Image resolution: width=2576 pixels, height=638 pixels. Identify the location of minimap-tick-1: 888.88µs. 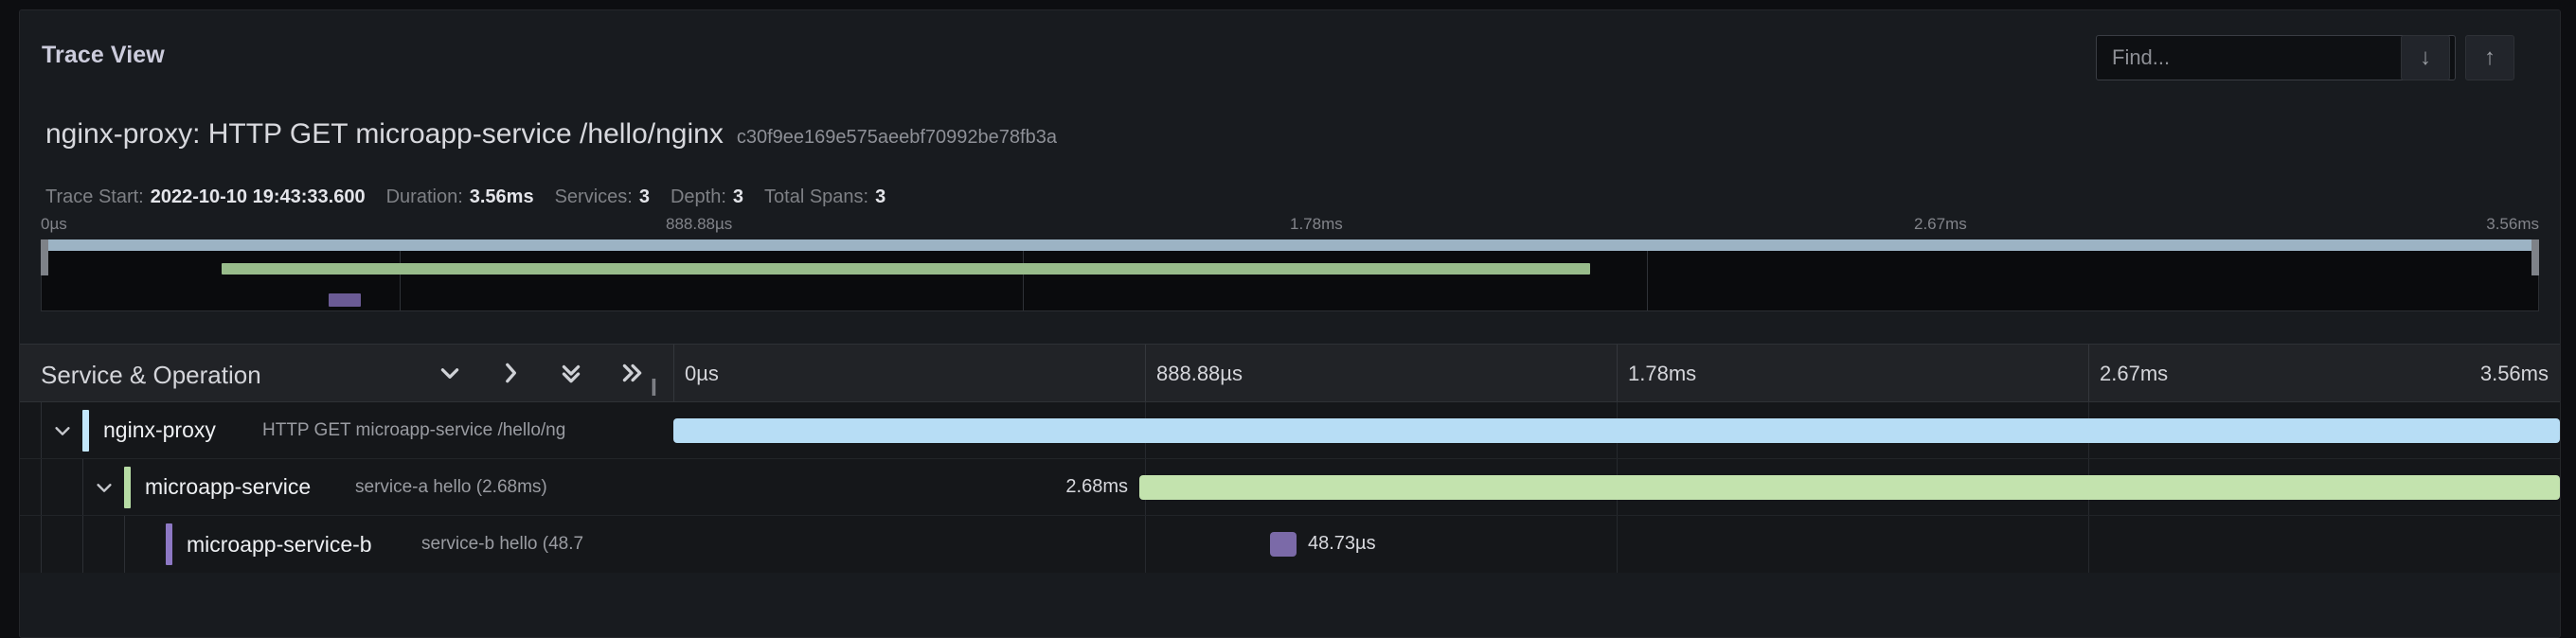
(699, 224).